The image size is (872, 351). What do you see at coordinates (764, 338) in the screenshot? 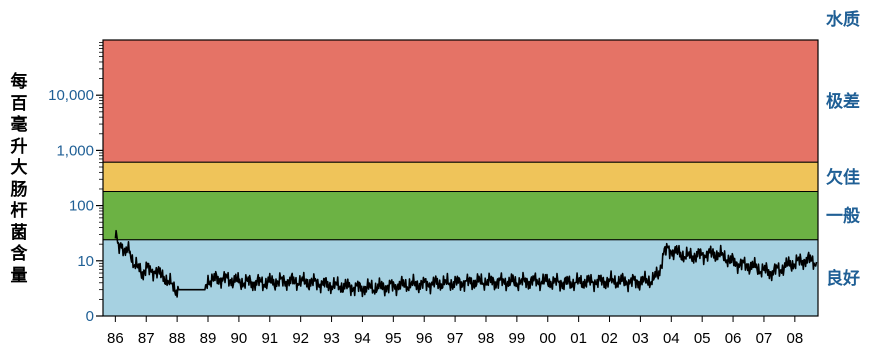
I see `x-tick-label-21: 07` at bounding box center [764, 338].